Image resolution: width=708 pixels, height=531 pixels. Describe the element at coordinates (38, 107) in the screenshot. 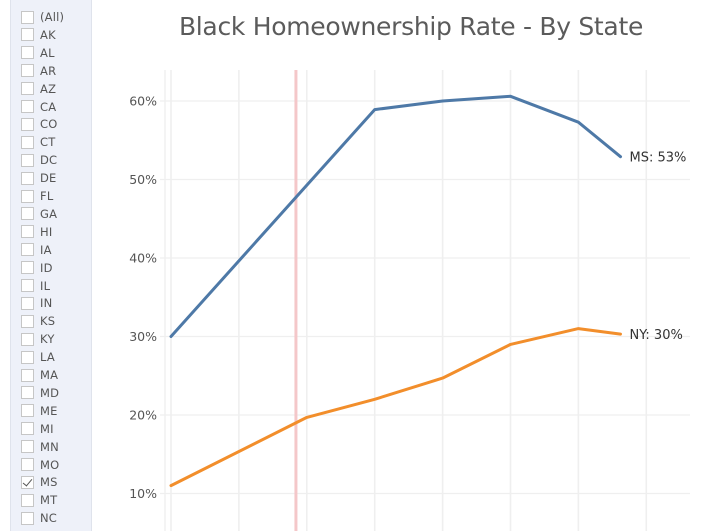

I see `filter-item-ca: CA` at that location.